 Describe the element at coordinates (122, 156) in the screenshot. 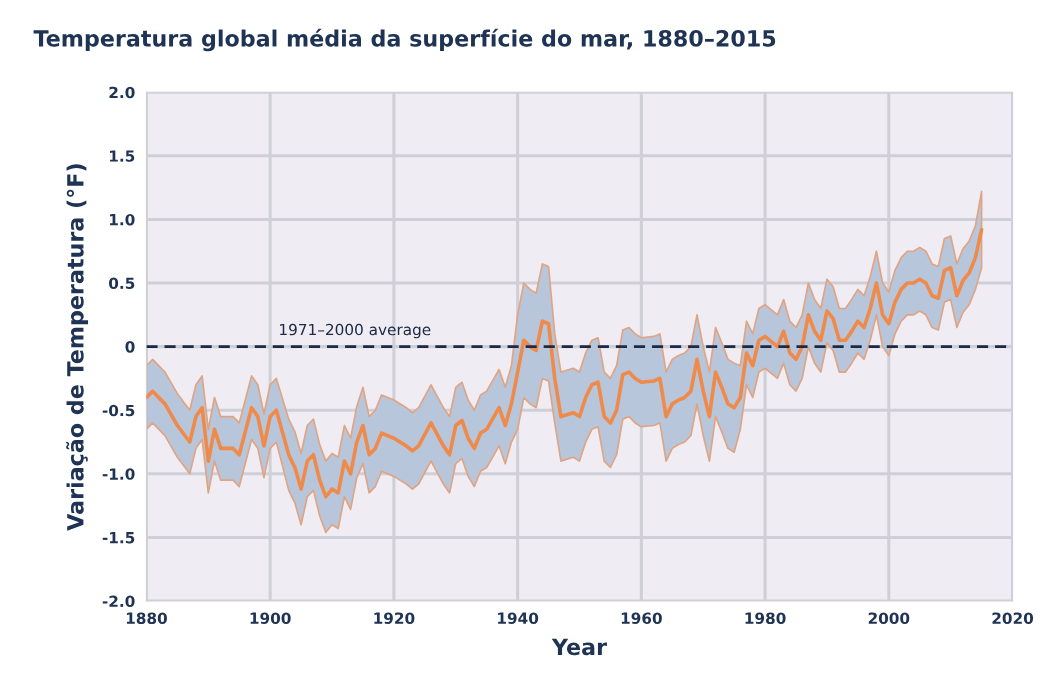

I see `y-tick-label: 1.5` at that location.